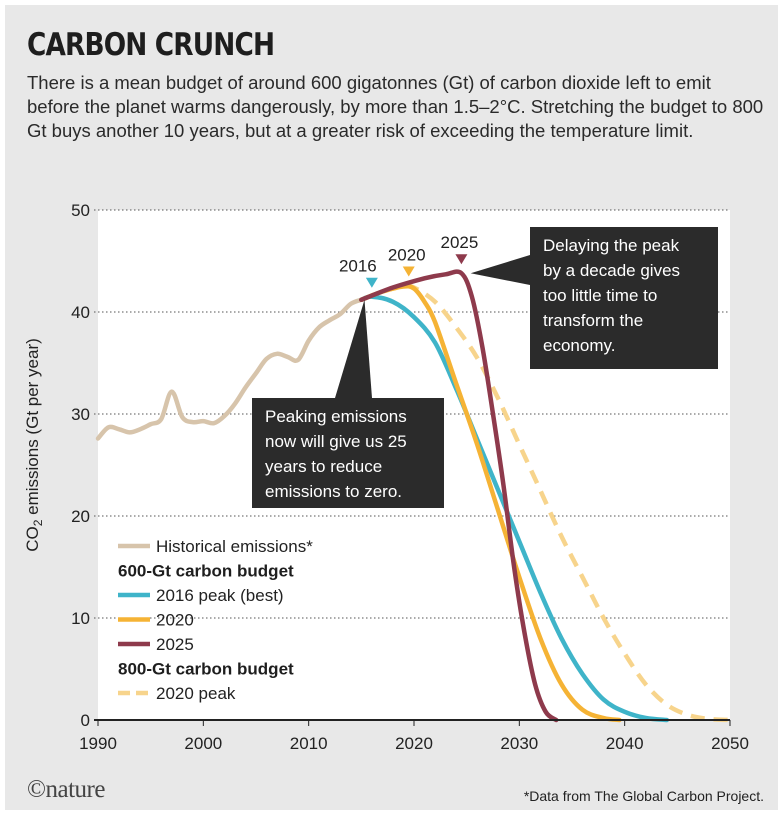 The width and height of the screenshot is (783, 815). What do you see at coordinates (358, 266) in the screenshot?
I see `peak-marker-label: 2016` at bounding box center [358, 266].